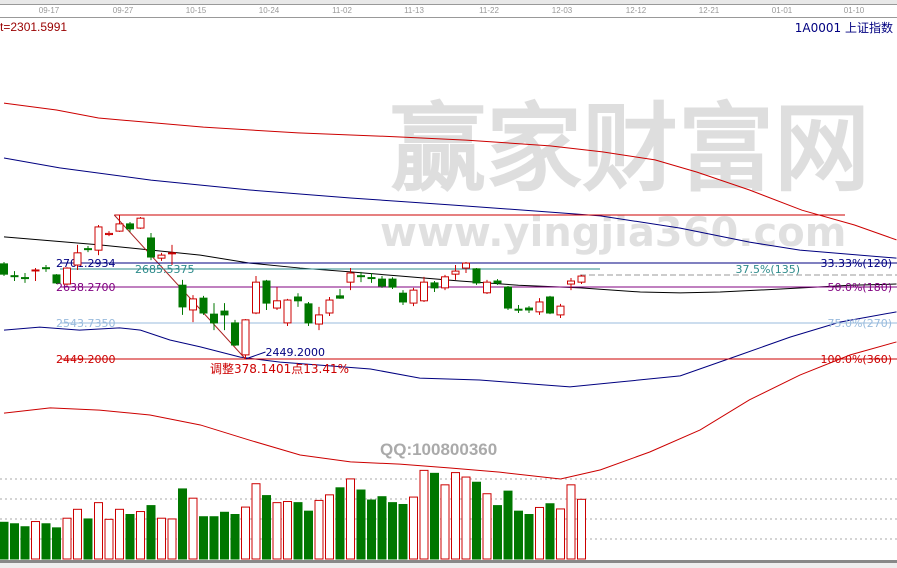 The height and width of the screenshot is (568, 897). What do you see at coordinates (165, 269) in the screenshot?
I see `fib-price-label: 2685.5375` at bounding box center [165, 269].